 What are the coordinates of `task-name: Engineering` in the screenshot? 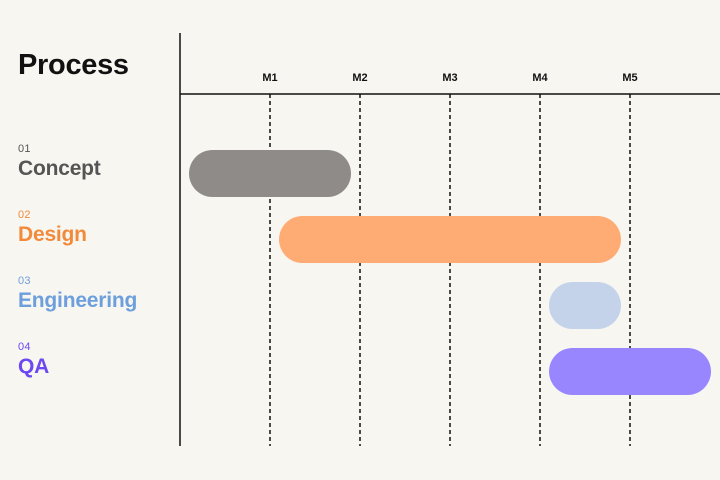 It's located at (78, 300).